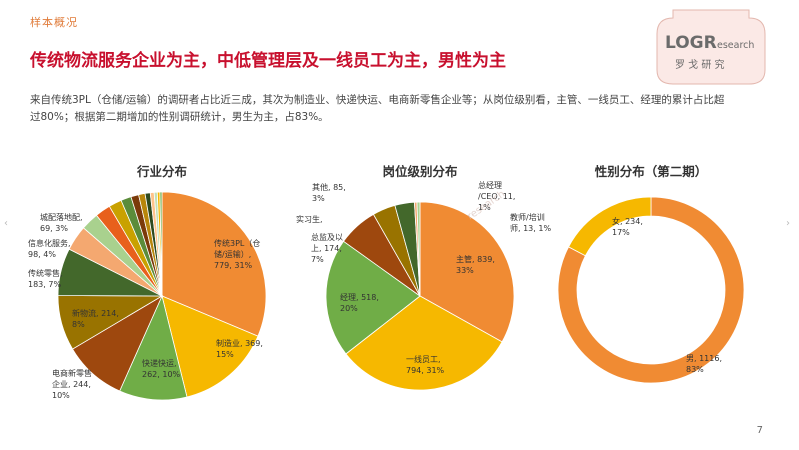 The image size is (799, 450). I want to click on logo-letters: LOGR, so click(691, 43).